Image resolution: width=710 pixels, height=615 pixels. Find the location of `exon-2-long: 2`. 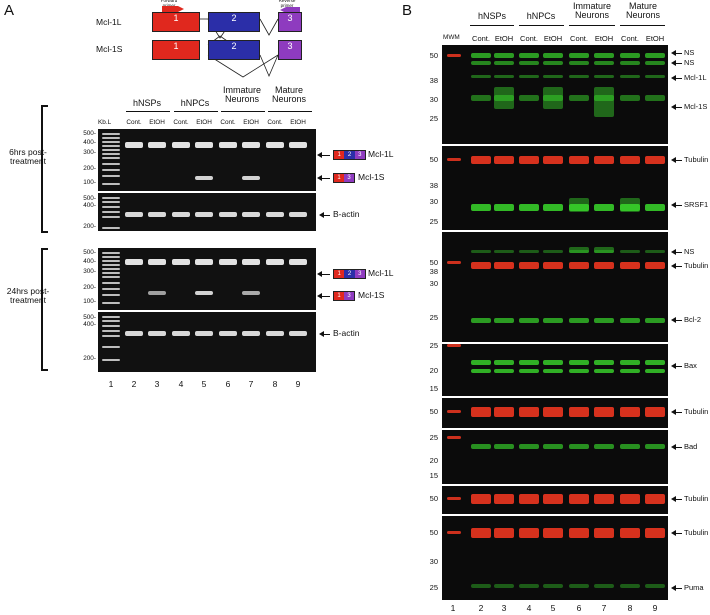

exon-2-long: 2 is located at coordinates (234, 22).